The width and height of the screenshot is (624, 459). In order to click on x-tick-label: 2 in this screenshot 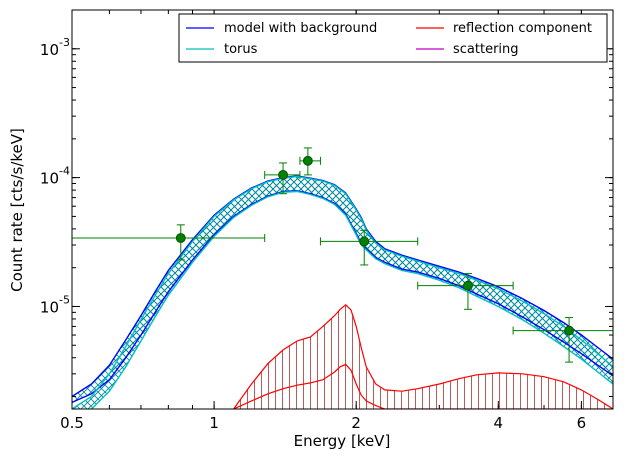, I will do `click(356, 423)`.